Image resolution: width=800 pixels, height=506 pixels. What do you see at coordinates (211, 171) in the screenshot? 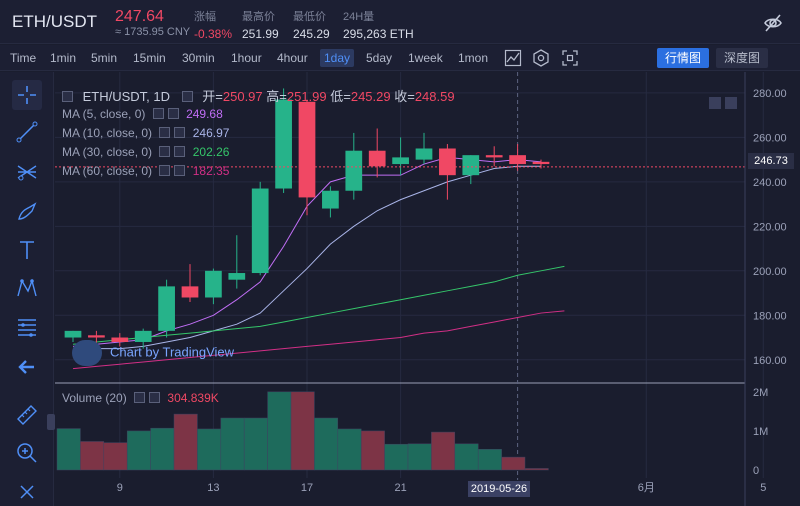
I see `legend-ma60-value: 182.35` at bounding box center [211, 171].